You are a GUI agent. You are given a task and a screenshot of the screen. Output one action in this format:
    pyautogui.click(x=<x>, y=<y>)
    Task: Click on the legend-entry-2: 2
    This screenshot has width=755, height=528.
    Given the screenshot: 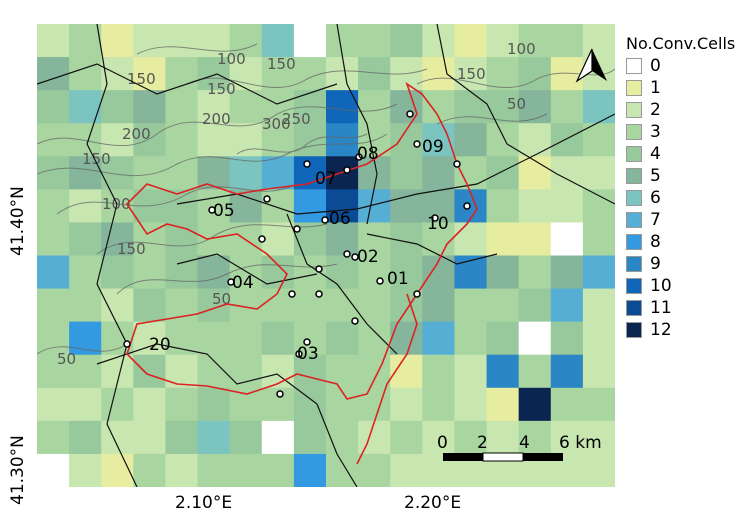 What is the action you would take?
    pyautogui.click(x=680, y=110)
    